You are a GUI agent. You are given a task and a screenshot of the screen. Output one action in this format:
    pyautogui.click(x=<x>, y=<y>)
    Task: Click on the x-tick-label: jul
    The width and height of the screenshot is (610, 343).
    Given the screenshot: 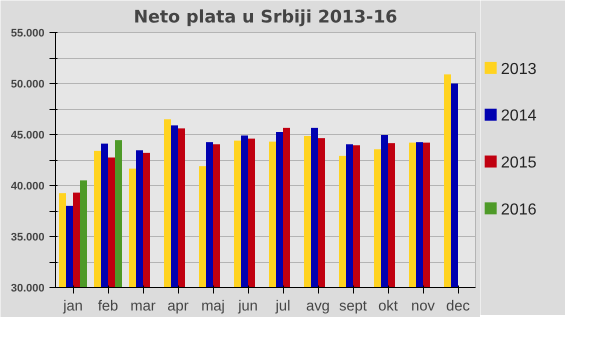 What is the action you would take?
    pyautogui.click(x=282, y=306)
    